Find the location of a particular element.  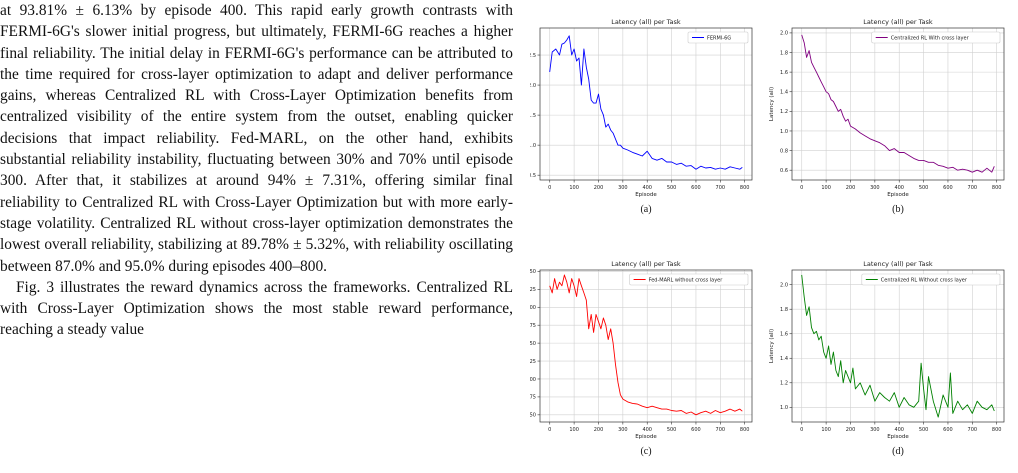

y-tick-label: 1.75 is located at coordinates (533, 326).